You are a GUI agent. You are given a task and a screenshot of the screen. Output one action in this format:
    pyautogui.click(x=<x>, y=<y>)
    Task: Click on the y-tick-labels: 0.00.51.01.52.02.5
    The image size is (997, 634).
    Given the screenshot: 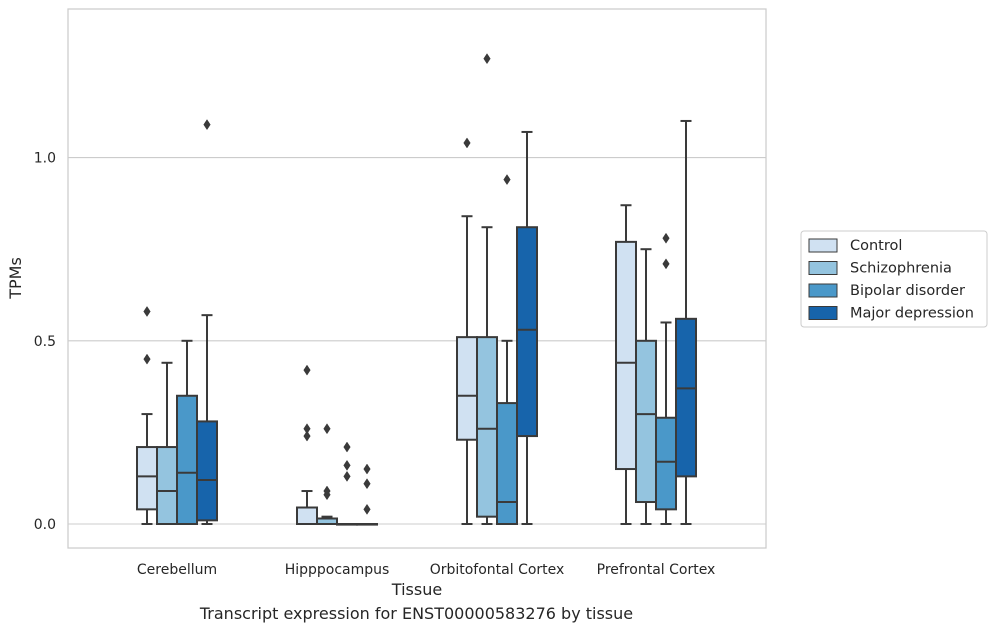 What is the action you would take?
    pyautogui.click(x=45, y=342)
    